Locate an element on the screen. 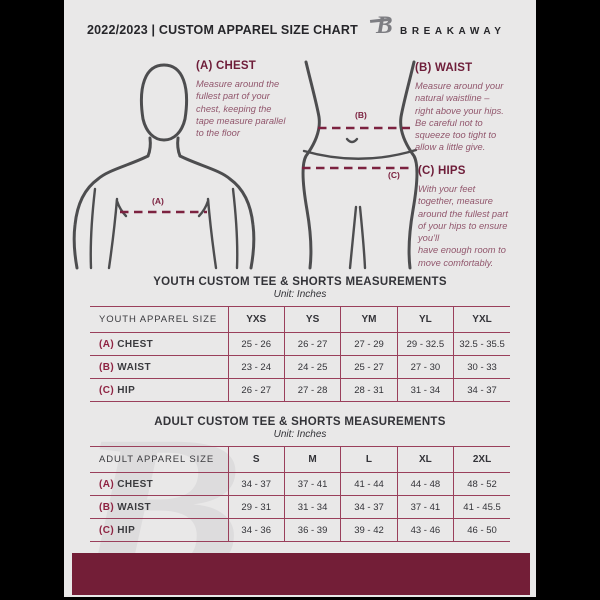 This screenshot has height=600, width=600. chest-heading: (A) CHEST is located at coordinates (226, 66).